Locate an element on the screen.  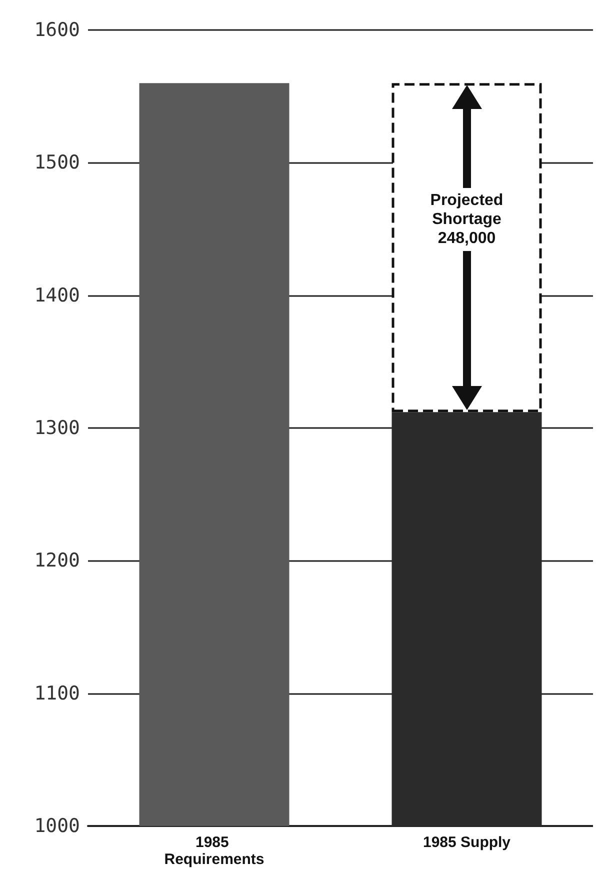
x-tick-label: 1985 Requirements is located at coordinates (214, 851).